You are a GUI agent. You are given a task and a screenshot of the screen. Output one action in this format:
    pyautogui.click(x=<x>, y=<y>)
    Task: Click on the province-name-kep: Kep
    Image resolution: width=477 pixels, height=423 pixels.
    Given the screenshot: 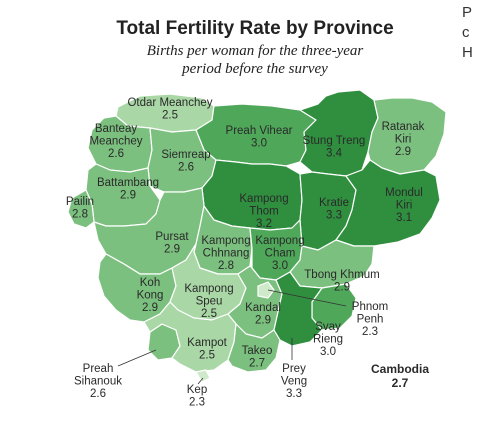 What is the action you would take?
    pyautogui.click(x=197, y=390)
    